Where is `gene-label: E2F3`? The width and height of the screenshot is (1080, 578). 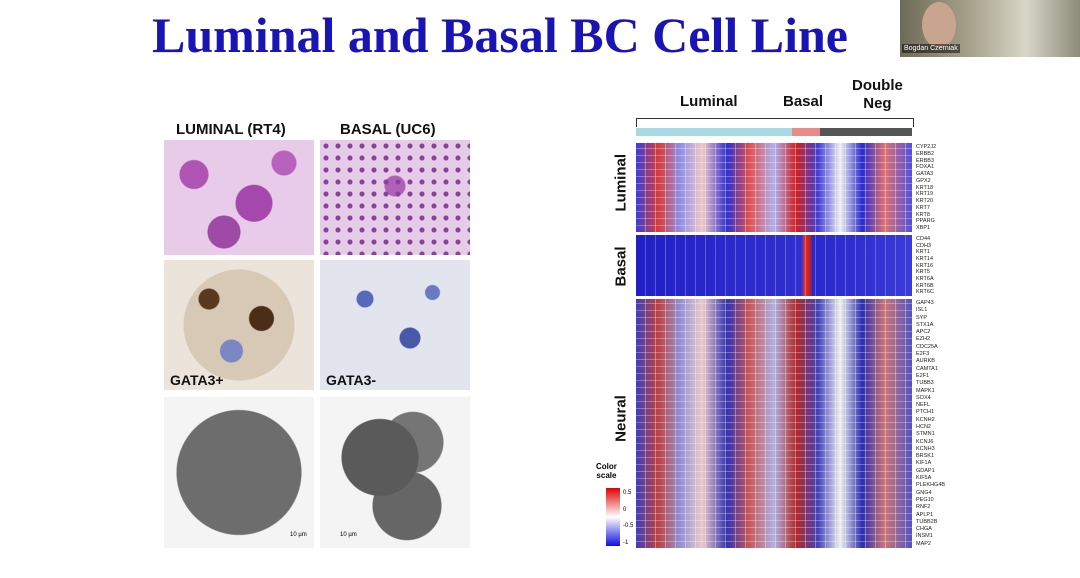
gene-label: E2F3 is located at coordinates (923, 354).